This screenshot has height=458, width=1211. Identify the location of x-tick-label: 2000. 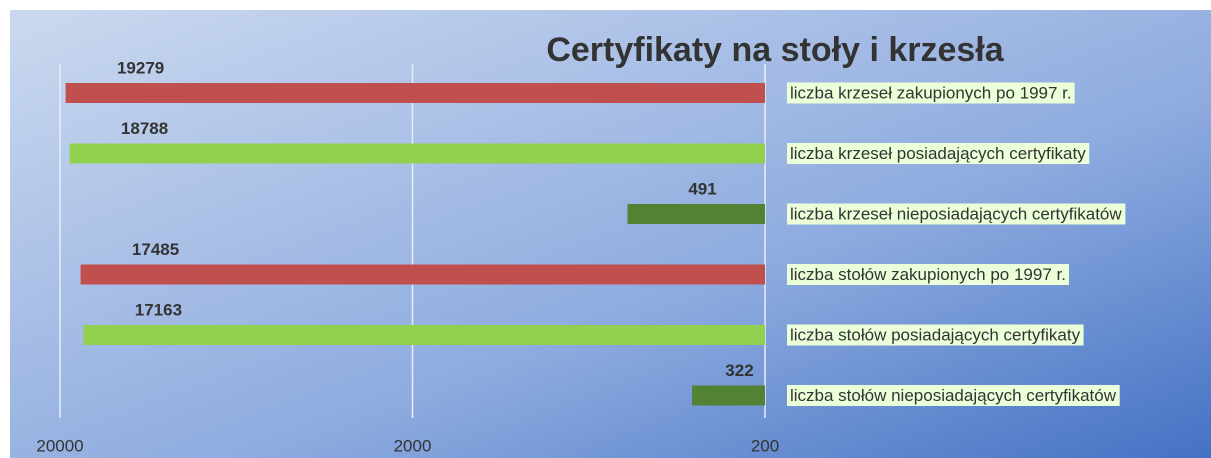
(413, 445).